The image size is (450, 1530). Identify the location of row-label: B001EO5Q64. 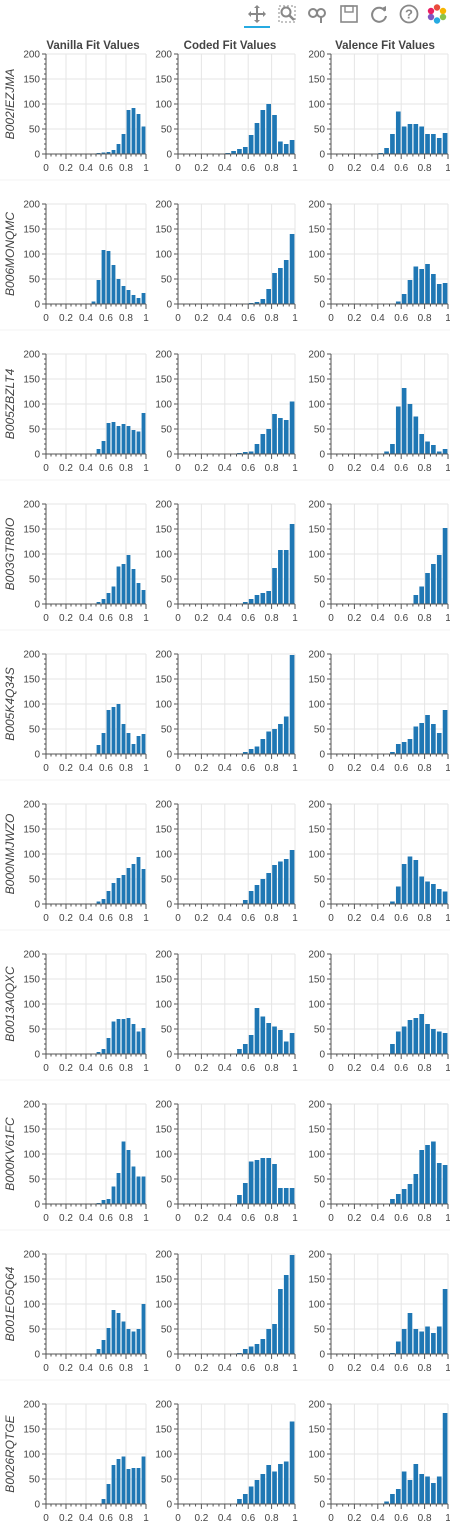
(10, 1303).